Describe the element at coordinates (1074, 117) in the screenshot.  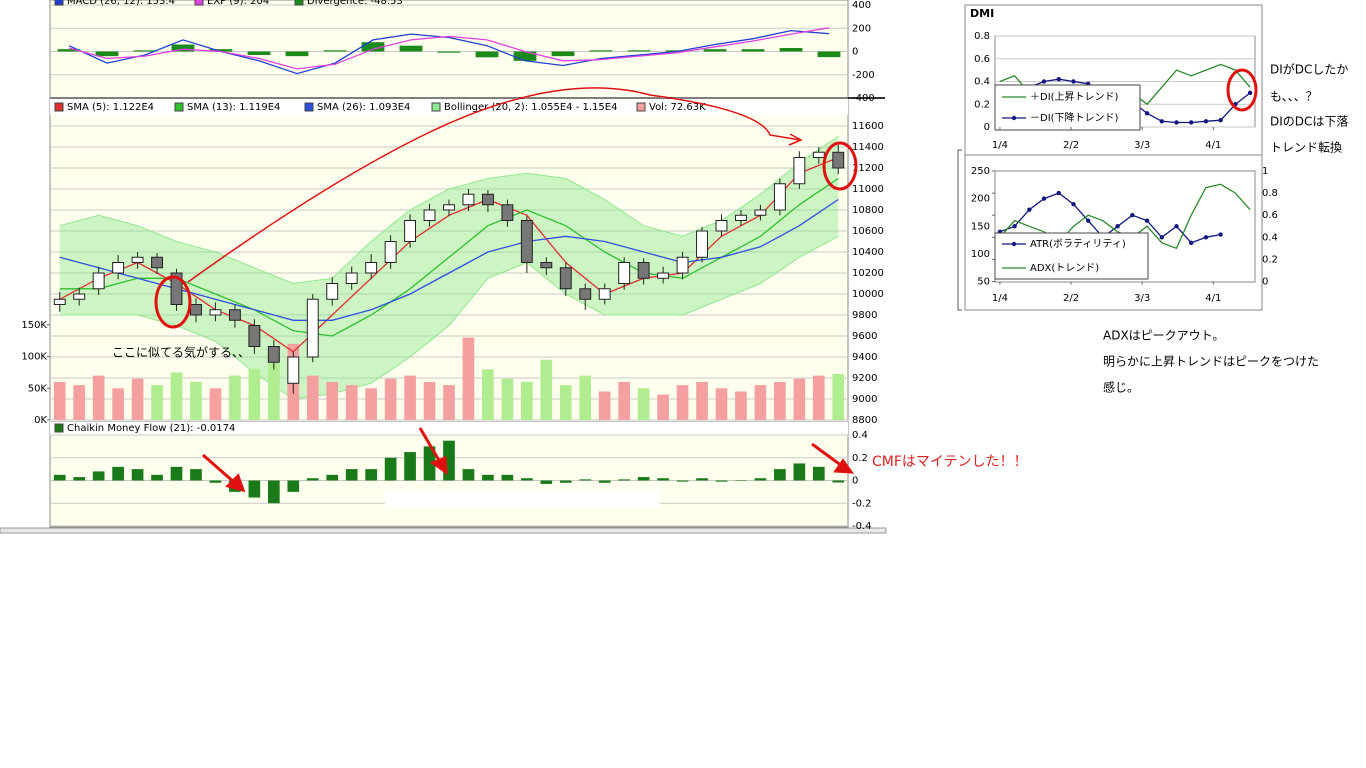
I see `legend-label: －DI(下降トレンド)` at that location.